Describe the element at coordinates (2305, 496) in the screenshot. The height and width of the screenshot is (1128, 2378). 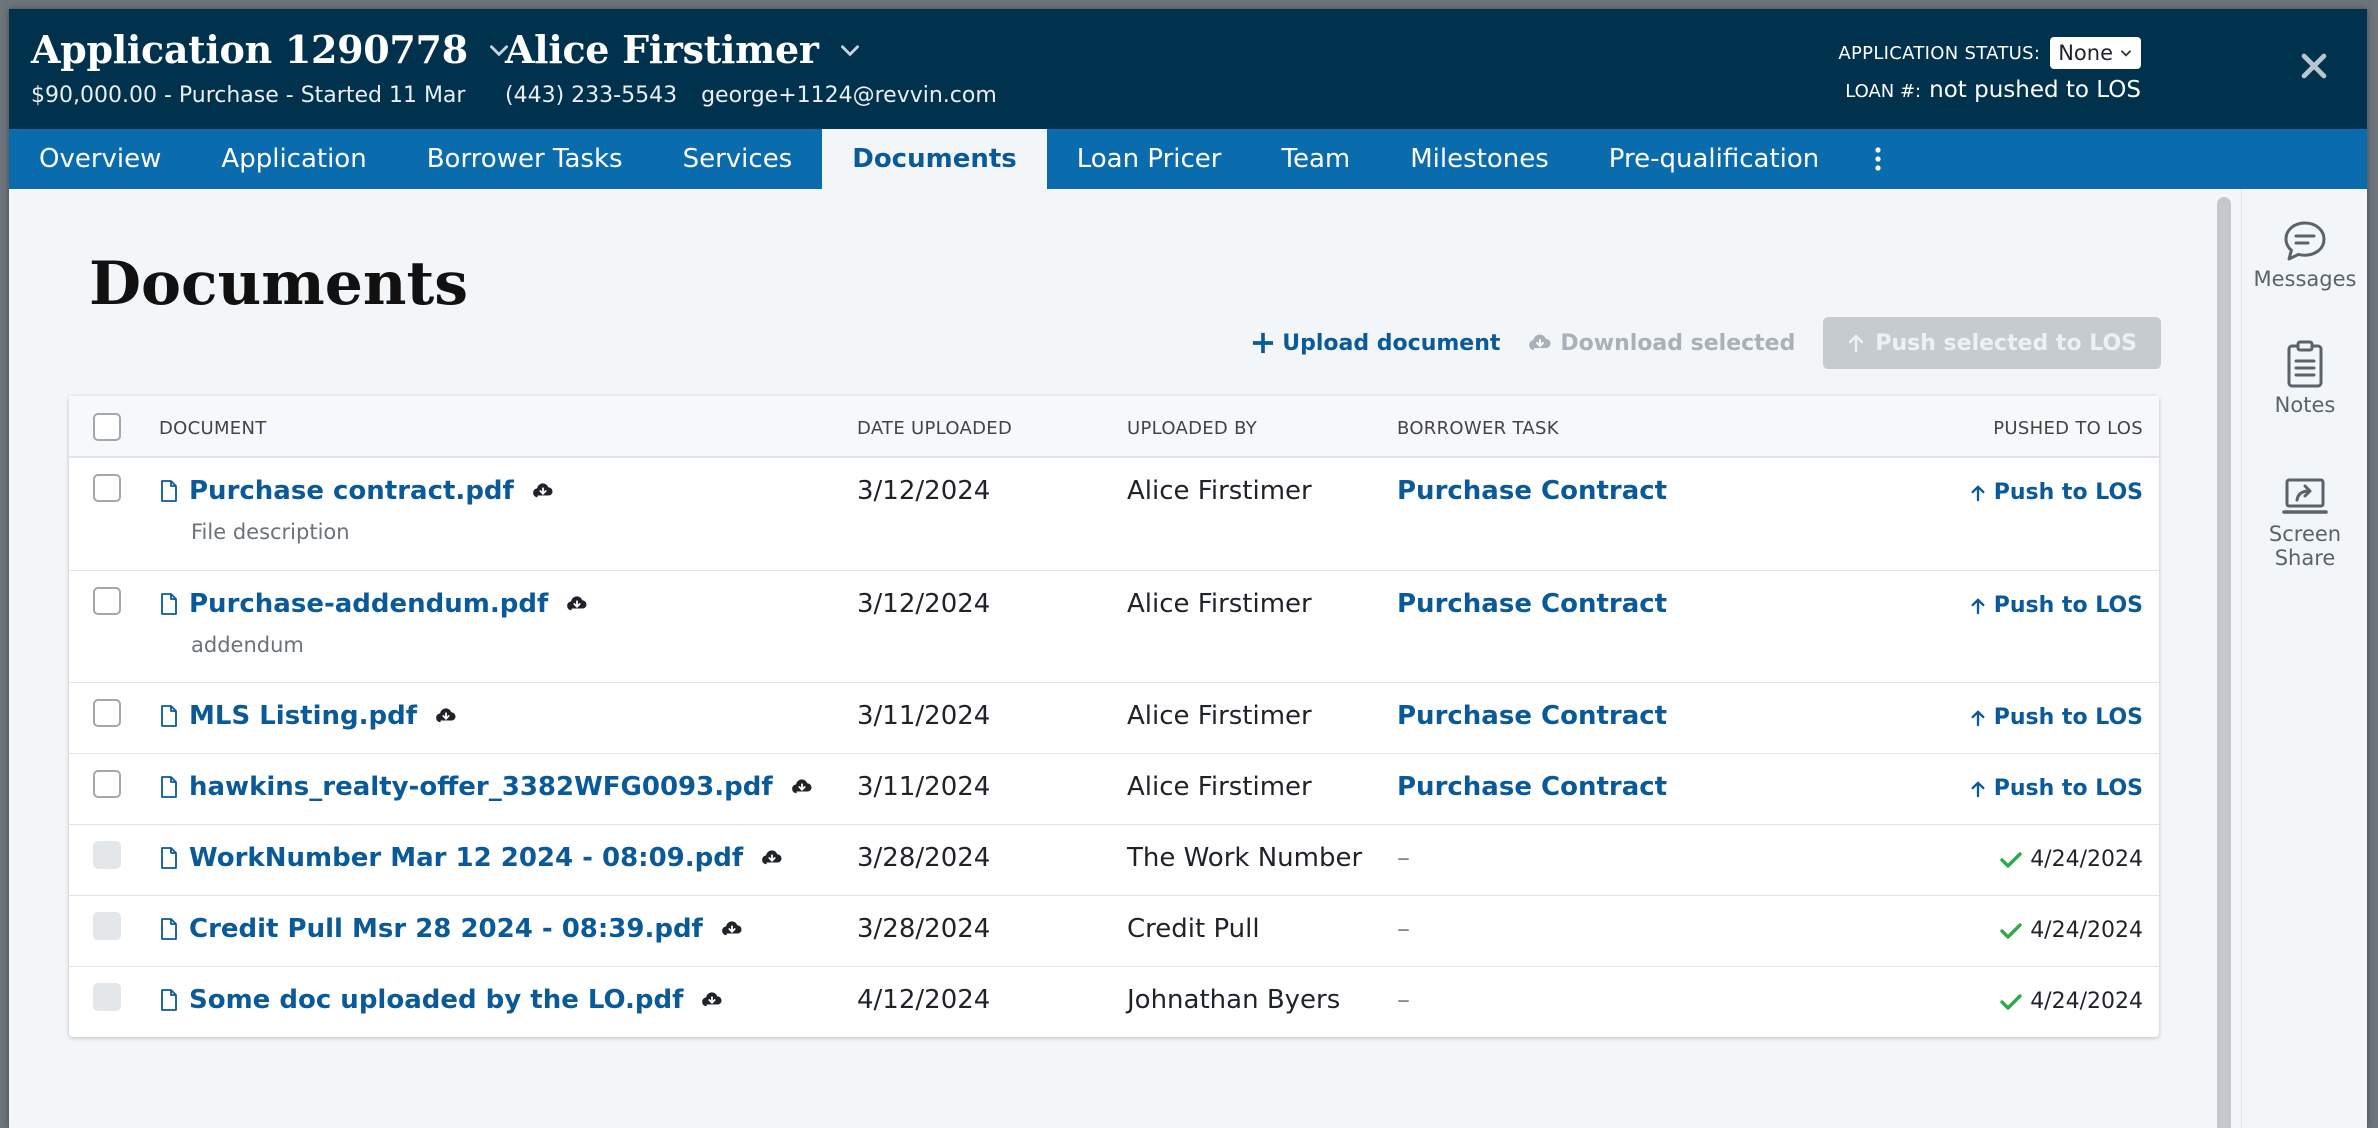
I see `screen-share-icon` at that location.